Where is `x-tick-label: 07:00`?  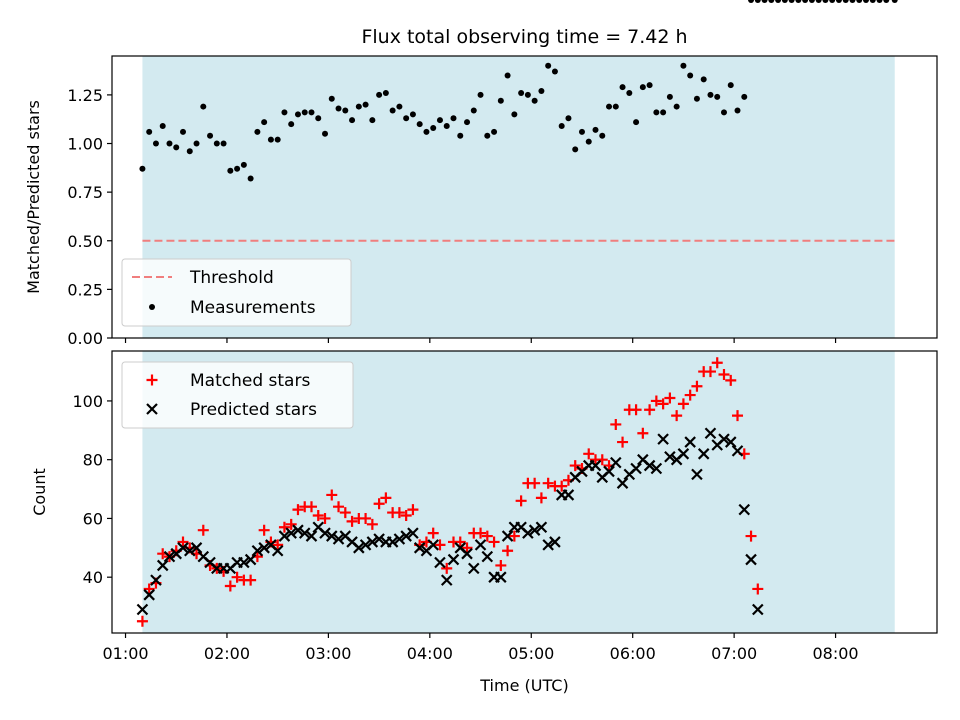
x-tick-label: 07:00 is located at coordinates (734, 653).